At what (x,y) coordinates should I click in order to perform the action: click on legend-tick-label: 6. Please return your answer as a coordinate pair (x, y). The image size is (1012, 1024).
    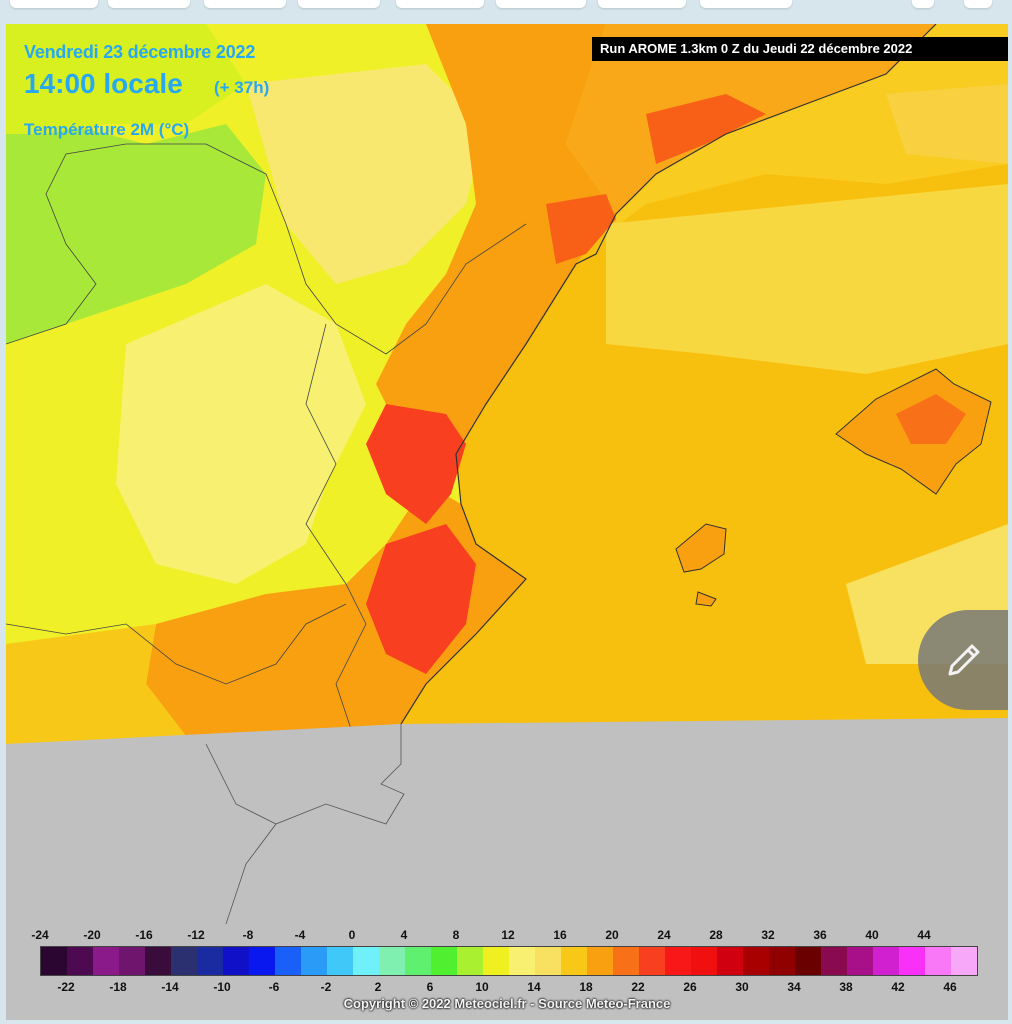
    Looking at the image, I should click on (430, 987).